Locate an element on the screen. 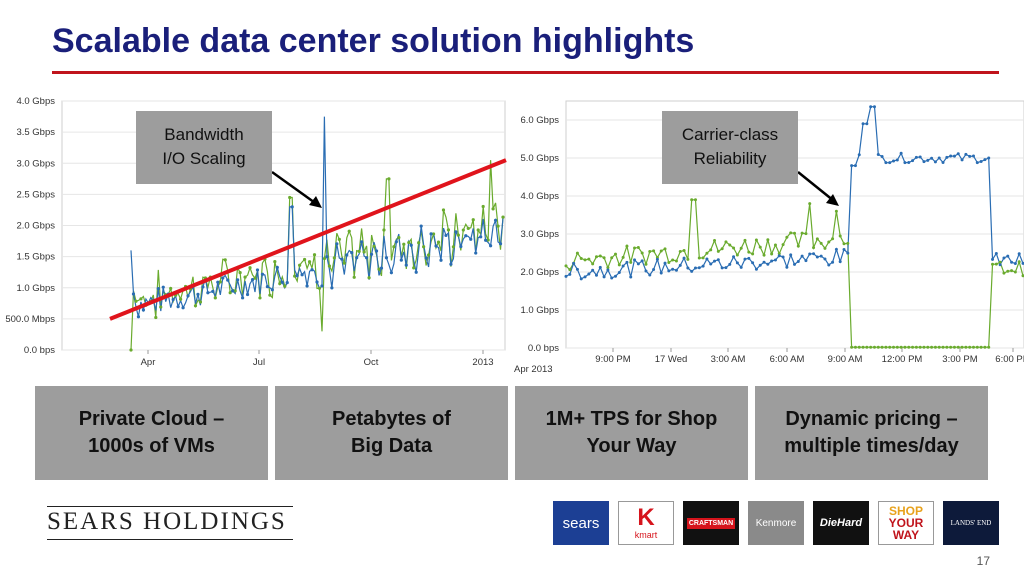  kenmore-logo: Kenmore is located at coordinates (776, 523).